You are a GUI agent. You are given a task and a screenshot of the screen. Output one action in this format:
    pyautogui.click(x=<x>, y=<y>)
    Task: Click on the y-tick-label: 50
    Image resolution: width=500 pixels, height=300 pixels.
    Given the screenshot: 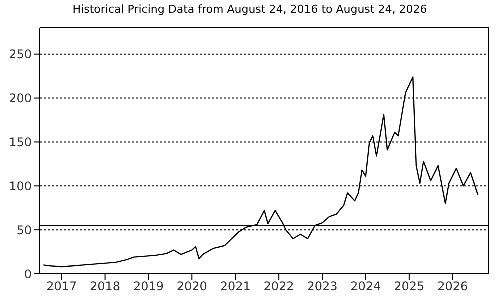 What is the action you would take?
    pyautogui.click(x=24, y=230)
    